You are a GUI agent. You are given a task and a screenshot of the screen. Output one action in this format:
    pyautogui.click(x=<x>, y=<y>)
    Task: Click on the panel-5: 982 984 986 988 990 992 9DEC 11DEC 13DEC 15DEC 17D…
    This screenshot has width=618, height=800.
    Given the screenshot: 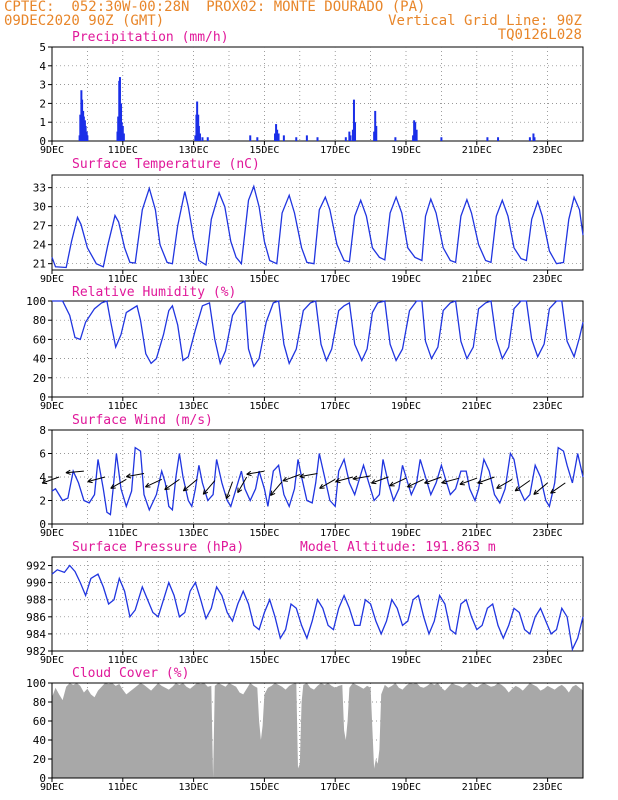 What is the action you would take?
    pyautogui.click(x=305, y=603)
    